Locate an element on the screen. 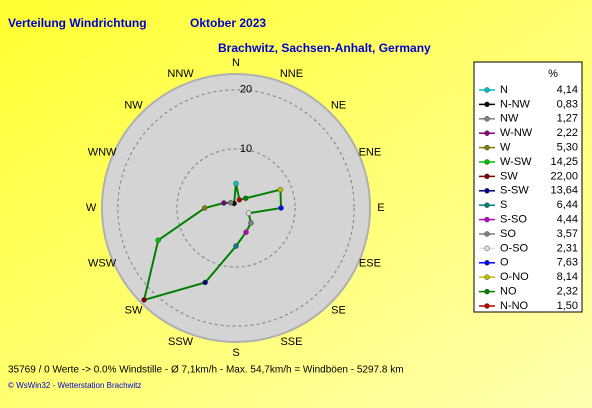 This screenshot has width=592, height=408. axis-label: SSE is located at coordinates (291, 342).